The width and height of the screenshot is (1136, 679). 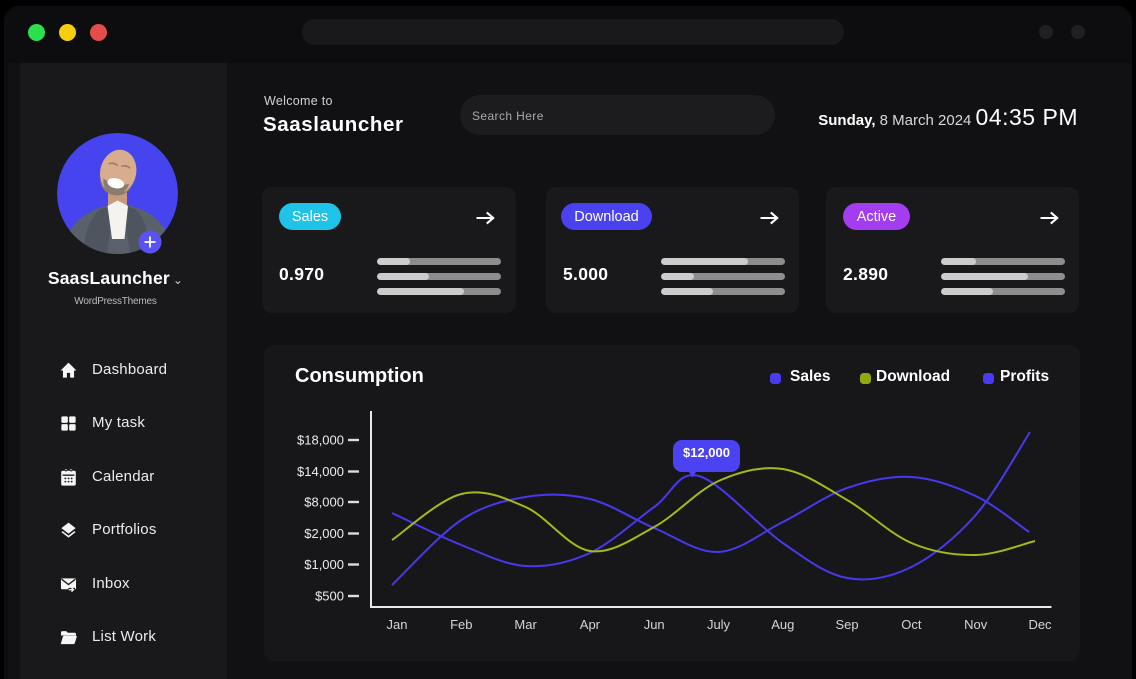 I want to click on svg-text: $14,000, so click(x=320, y=471).